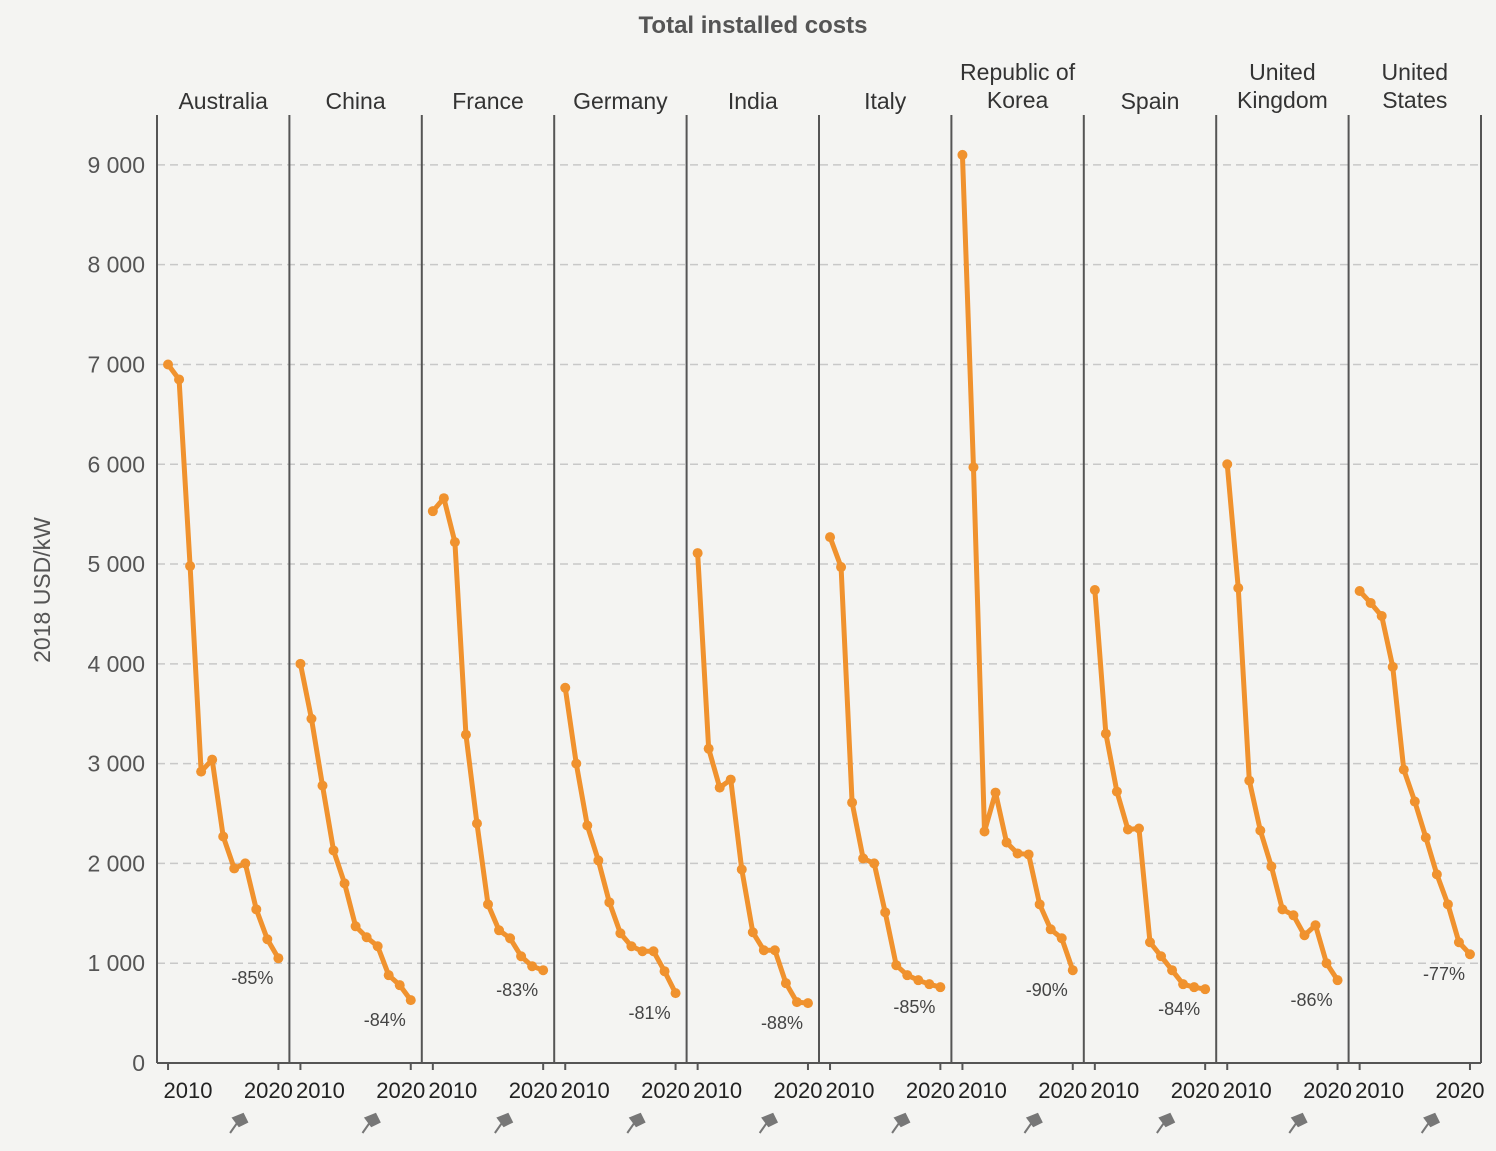 This screenshot has height=1151, width=1496. Describe the element at coordinates (1415, 772) in the screenshot. I see `series-line-united-states` at that location.